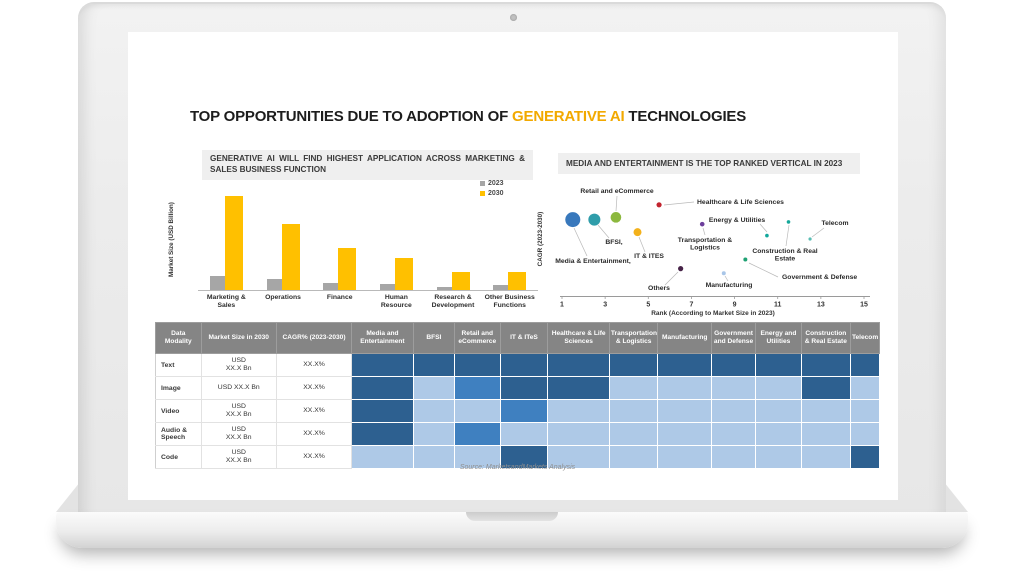 This screenshot has width=1024, height=579. I want to click on legend-label: 2023, so click(496, 183).